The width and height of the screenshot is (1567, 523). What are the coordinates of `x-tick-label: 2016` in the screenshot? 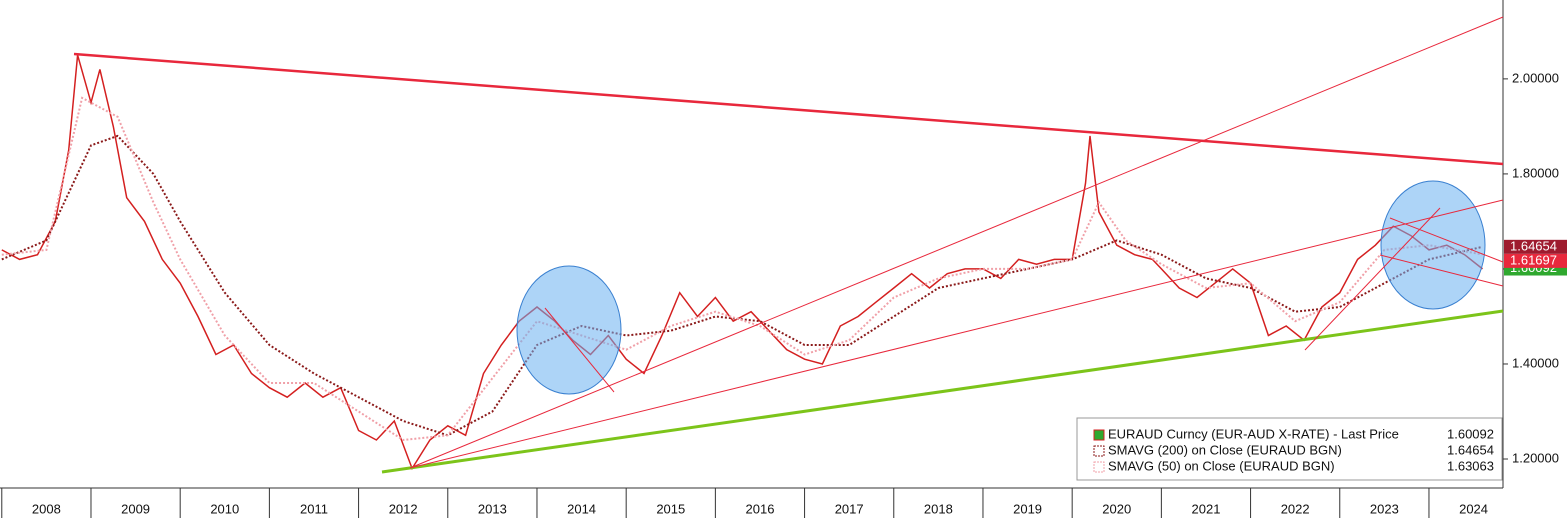 It's located at (760, 508).